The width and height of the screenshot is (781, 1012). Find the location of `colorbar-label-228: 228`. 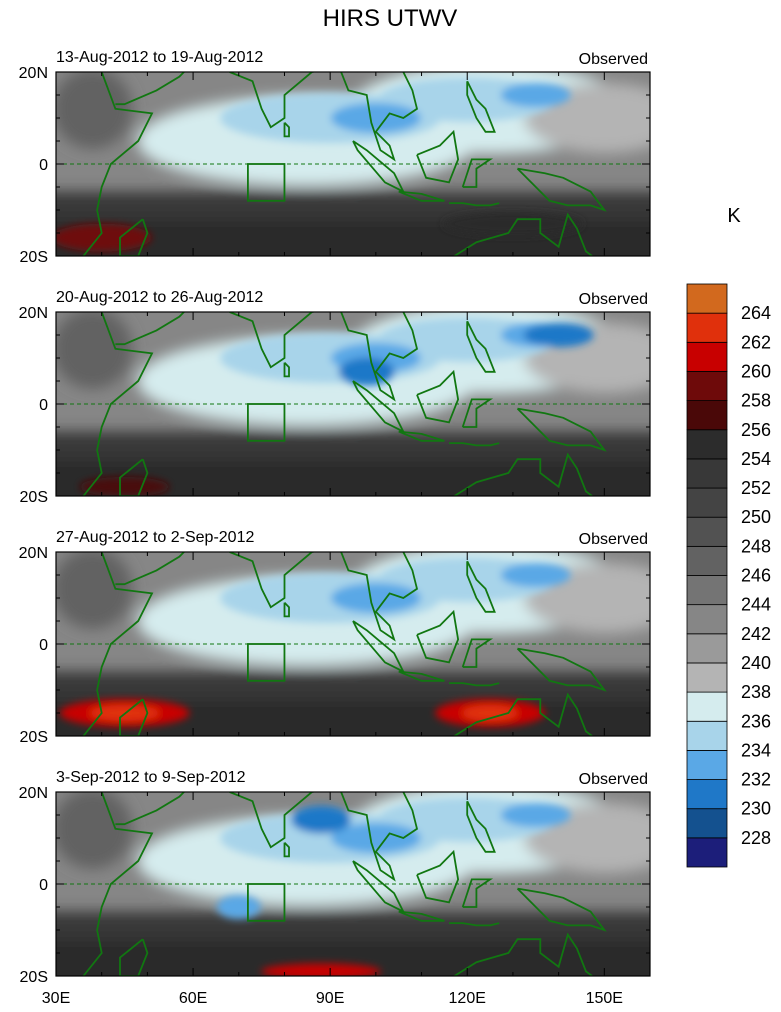

colorbar-label-228: 228 is located at coordinates (756, 838).